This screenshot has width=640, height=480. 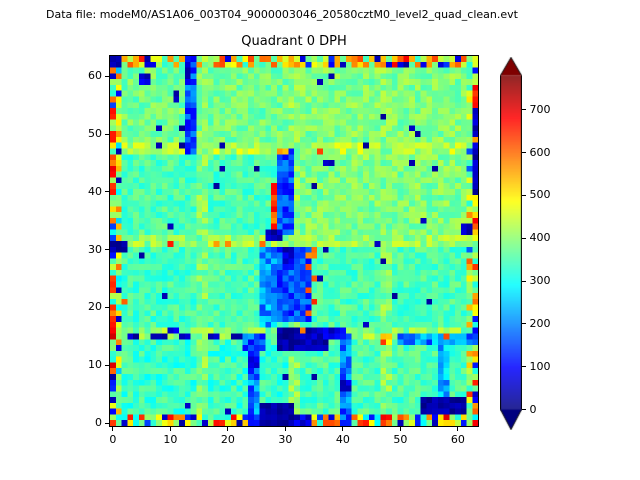 I want to click on x-tick-label: 30, so click(x=285, y=439).